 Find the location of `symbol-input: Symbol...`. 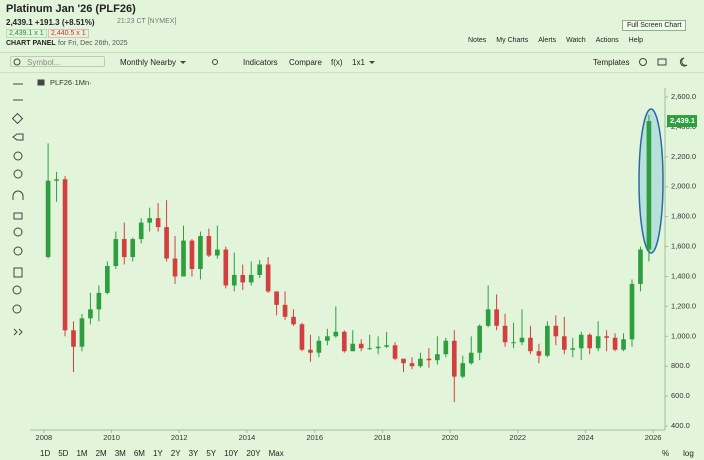

symbol-input: Symbol... is located at coordinates (57, 61).